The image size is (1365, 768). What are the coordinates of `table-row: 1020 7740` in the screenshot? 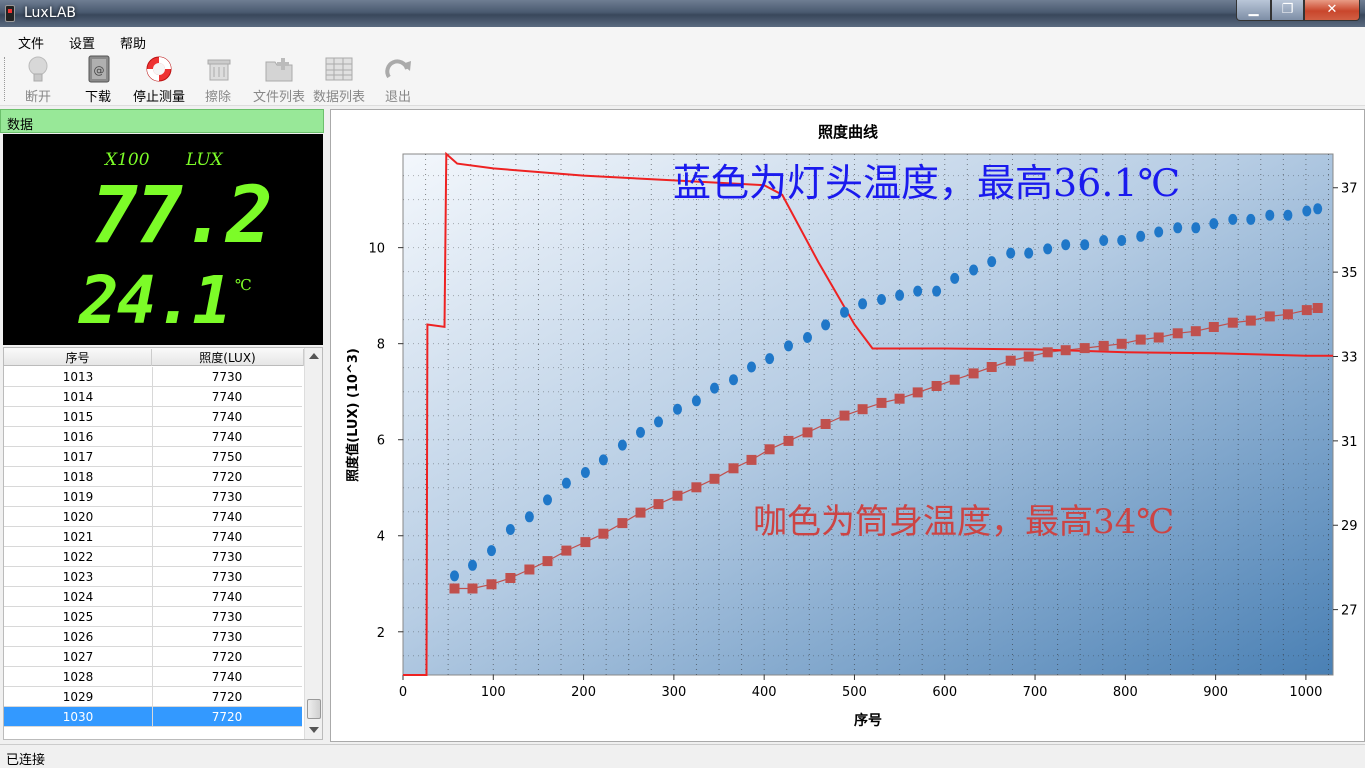 It's located at (153, 517).